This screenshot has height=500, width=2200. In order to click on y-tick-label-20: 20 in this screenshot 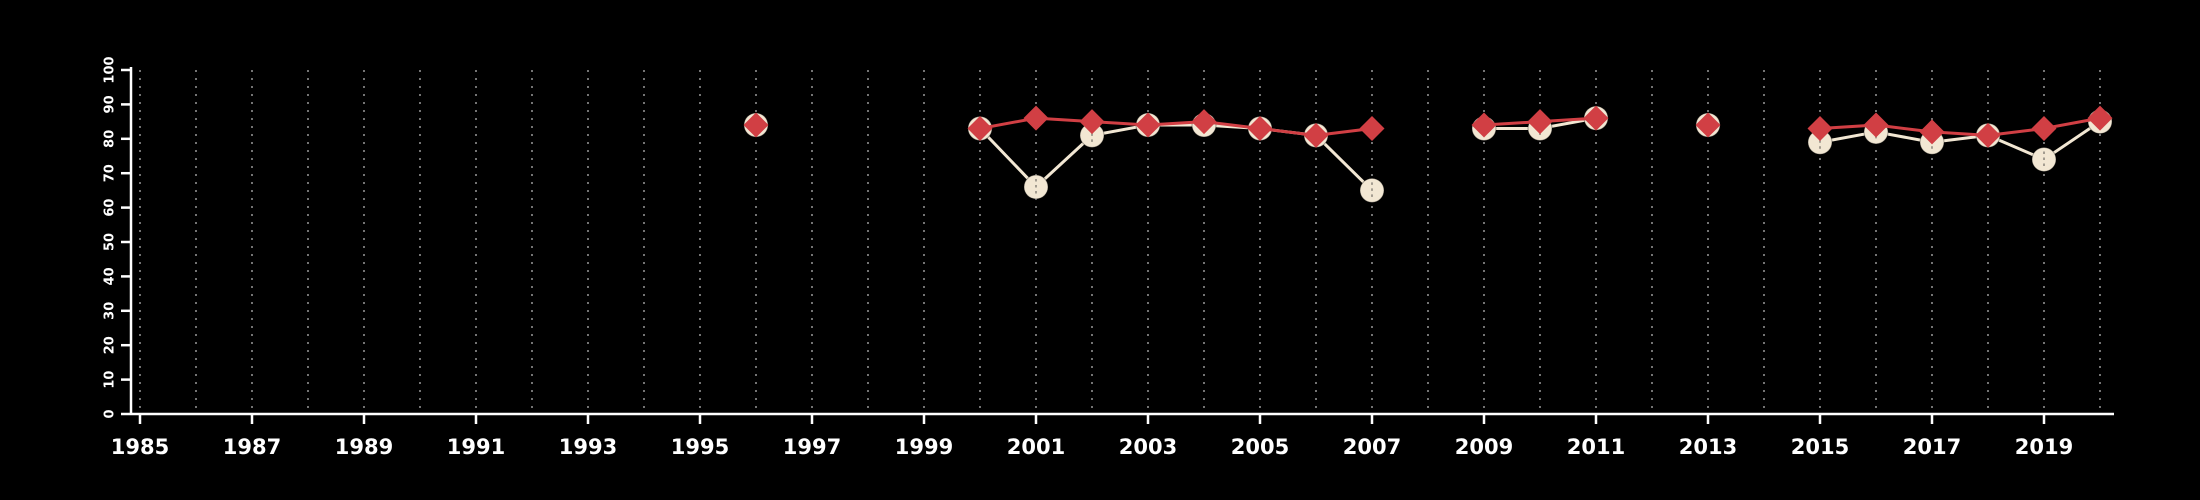, I will do `click(110, 345)`.